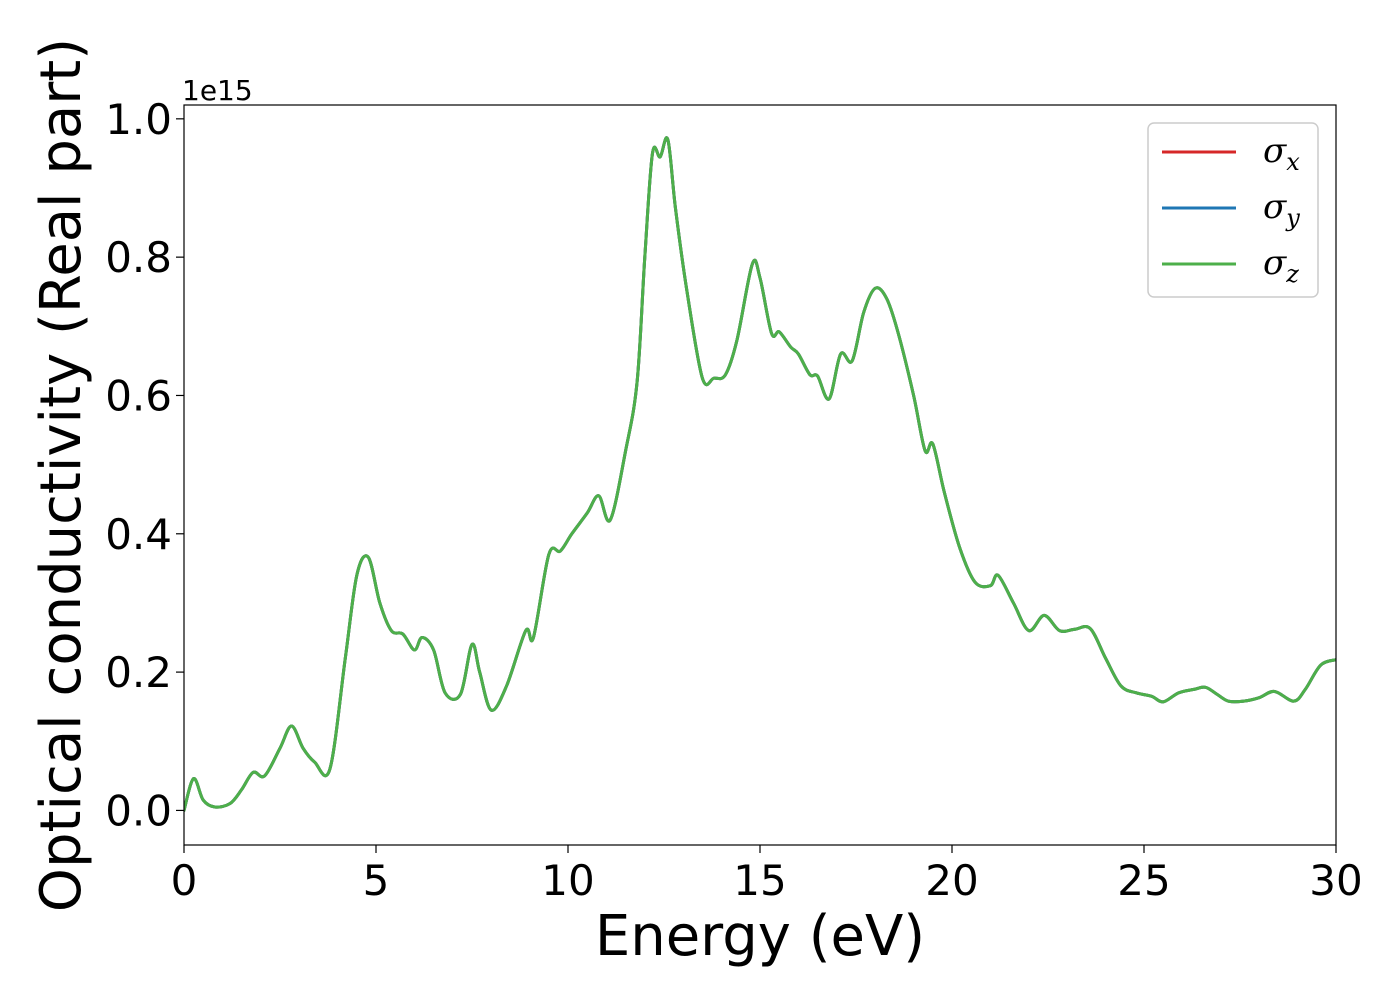  What do you see at coordinates (144, 465) in the screenshot?
I see `y-axis-ticks: 0.0 0.2 0.4 0.6 0.8 1.0` at bounding box center [144, 465].